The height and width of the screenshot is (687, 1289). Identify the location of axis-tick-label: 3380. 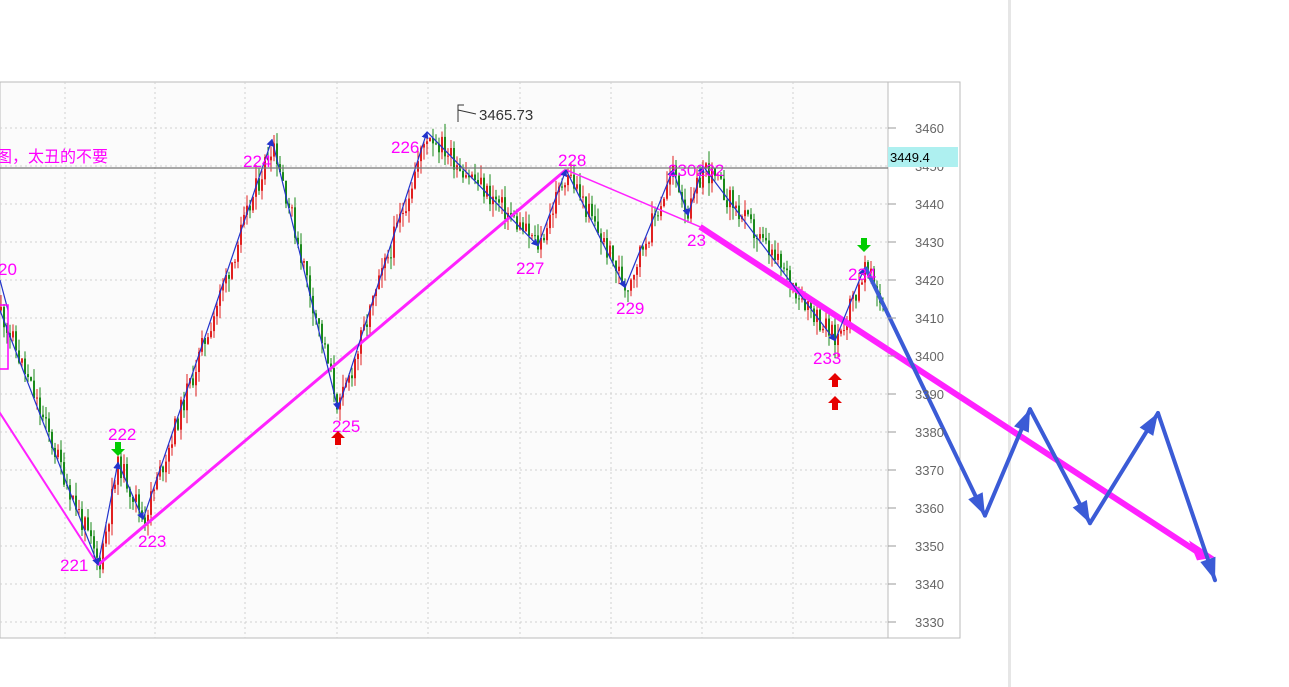
(929, 432).